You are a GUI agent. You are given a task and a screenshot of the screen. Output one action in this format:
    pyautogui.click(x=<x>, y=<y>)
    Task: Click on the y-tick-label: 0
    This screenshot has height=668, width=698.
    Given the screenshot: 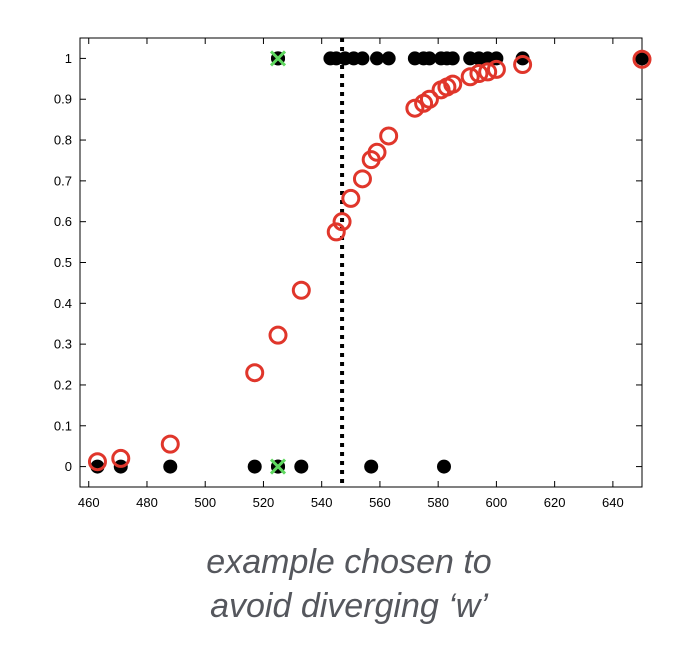 What is the action you would take?
    pyautogui.click(x=68, y=466)
    